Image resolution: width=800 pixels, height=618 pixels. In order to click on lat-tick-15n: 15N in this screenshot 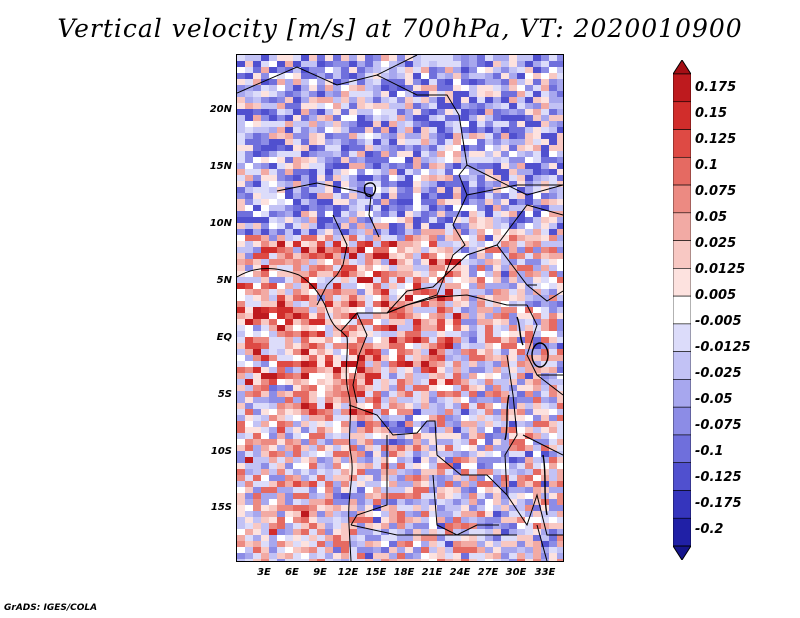, I will do `click(220, 166)`.